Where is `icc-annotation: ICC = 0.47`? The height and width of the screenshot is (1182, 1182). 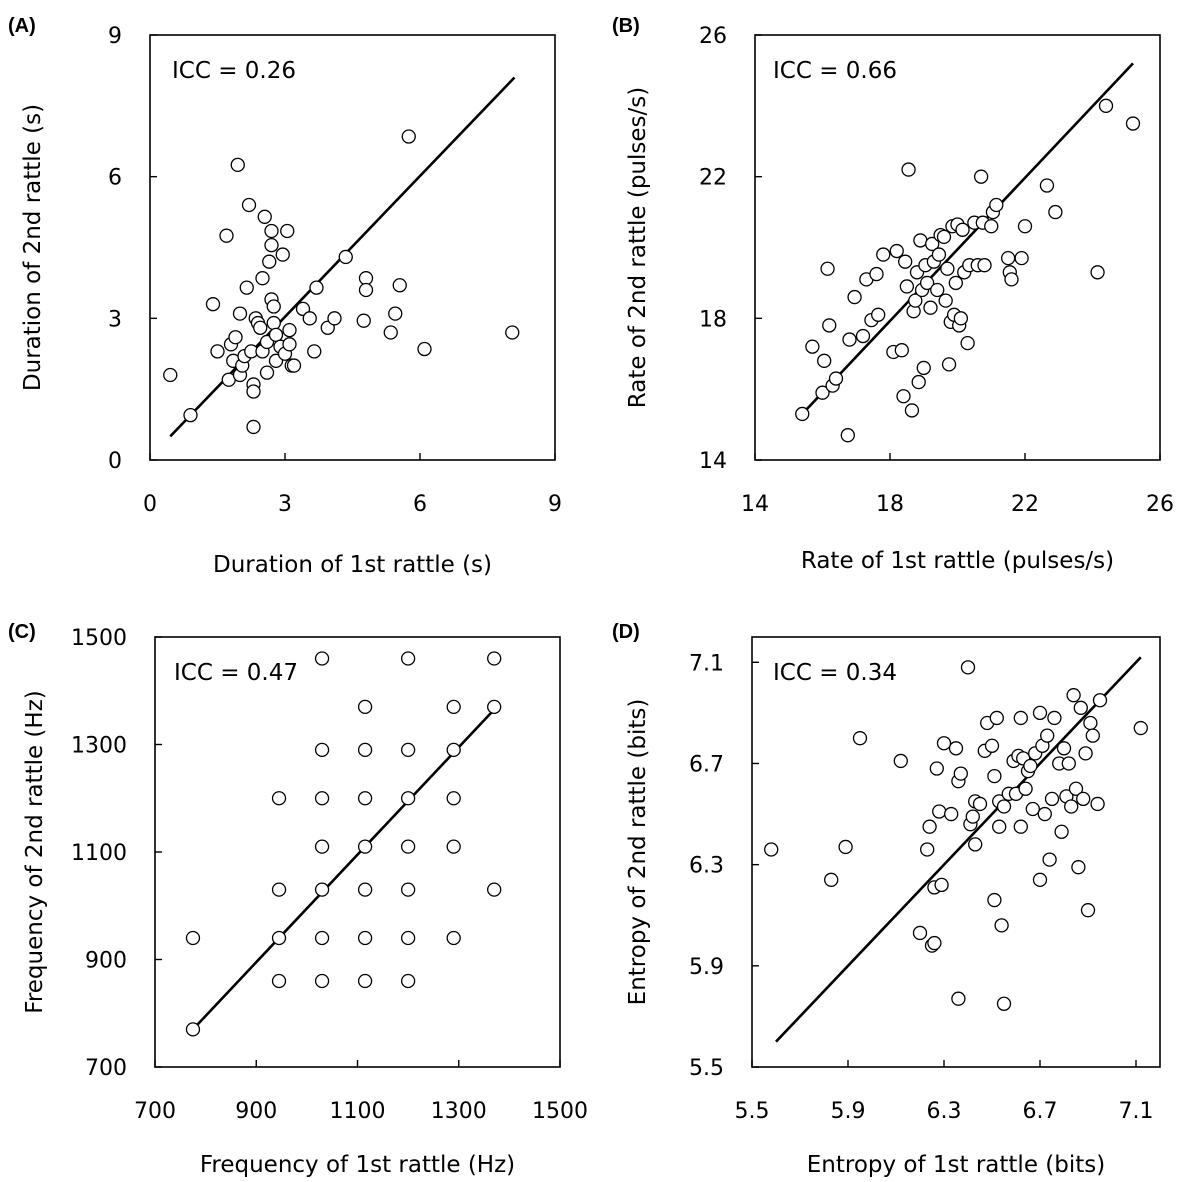
icc-annotation: ICC = 0.47 is located at coordinates (236, 673).